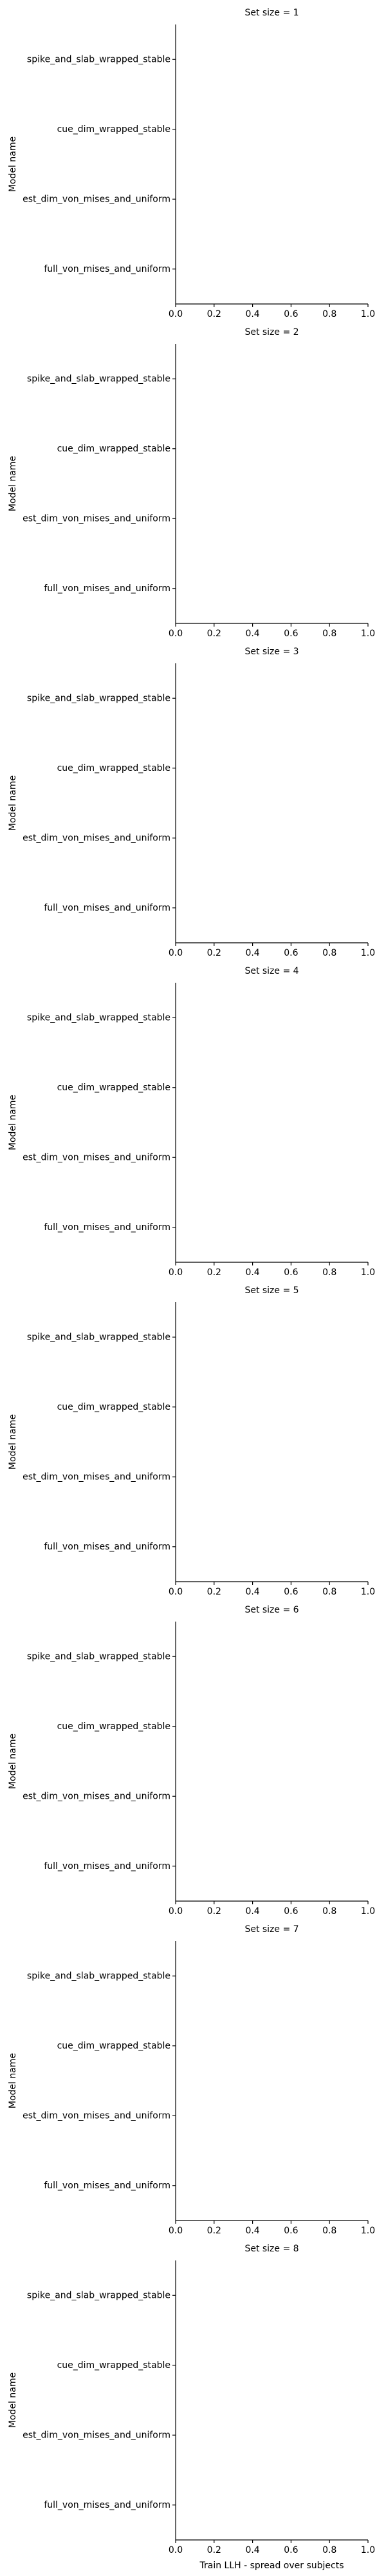 The height and width of the screenshot is (2576, 386). Describe the element at coordinates (271, 971) in the screenshot. I see `panel-title: Set size = 4` at that location.